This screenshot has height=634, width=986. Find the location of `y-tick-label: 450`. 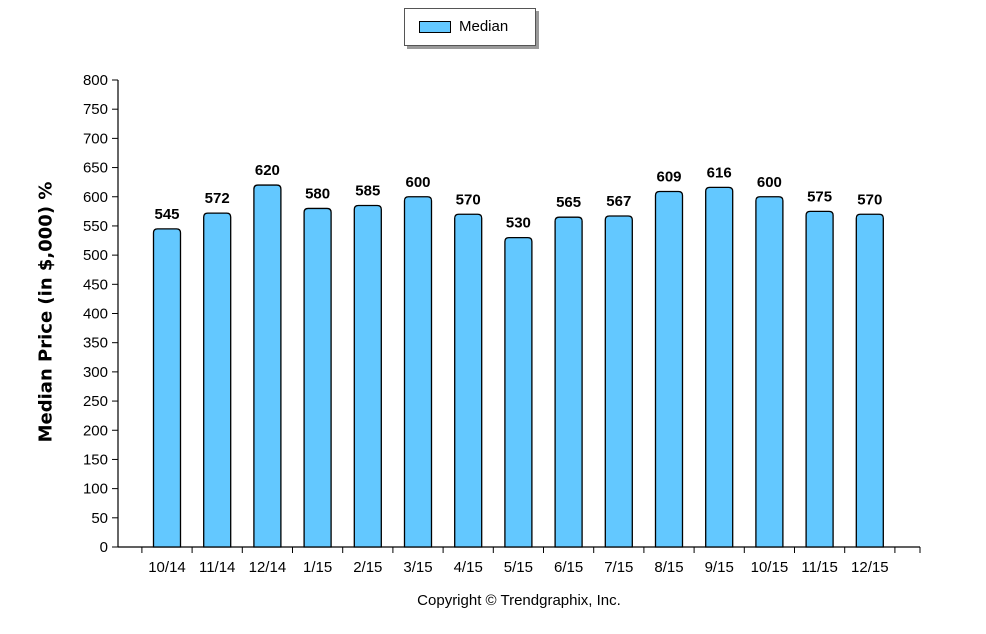

y-tick-label: 450 is located at coordinates (95, 284).